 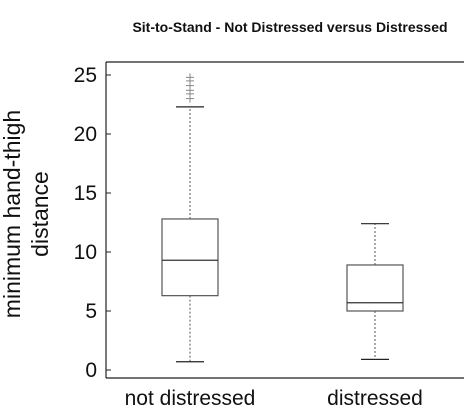 I want to click on box-distressed, so click(x=375, y=291).